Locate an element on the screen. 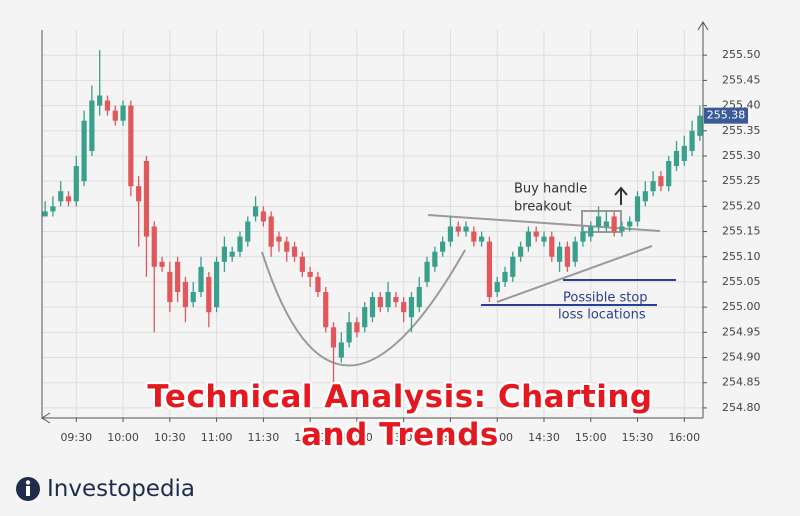 The width and height of the screenshot is (800, 516). annotation: loss locations is located at coordinates (602, 315).